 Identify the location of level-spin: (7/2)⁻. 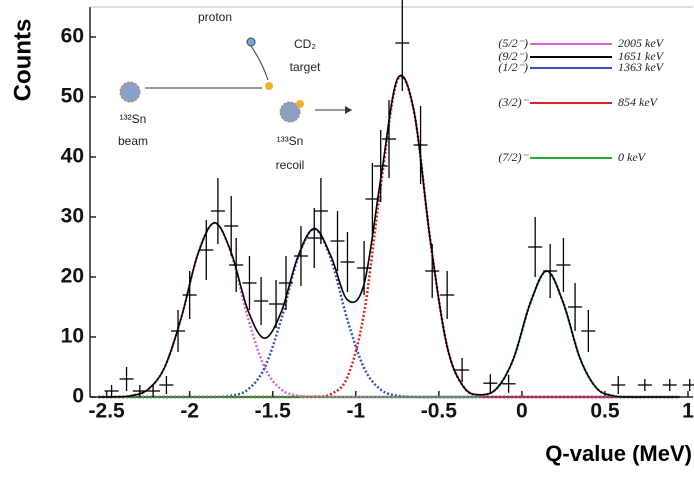
(513, 157).